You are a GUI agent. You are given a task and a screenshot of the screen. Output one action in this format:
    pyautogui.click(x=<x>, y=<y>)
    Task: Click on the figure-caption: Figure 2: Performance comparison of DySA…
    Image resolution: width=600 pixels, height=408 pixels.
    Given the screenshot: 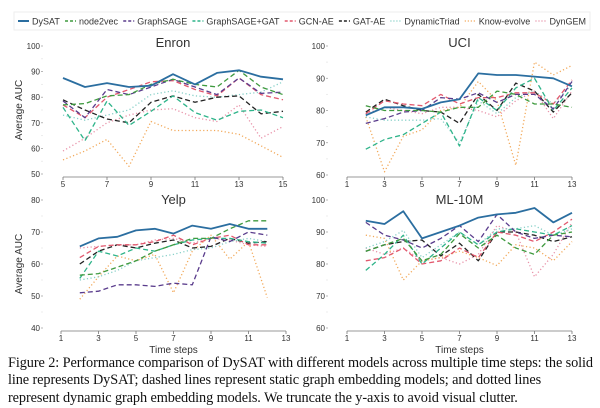 What is the action you would take?
    pyautogui.click(x=300, y=380)
    